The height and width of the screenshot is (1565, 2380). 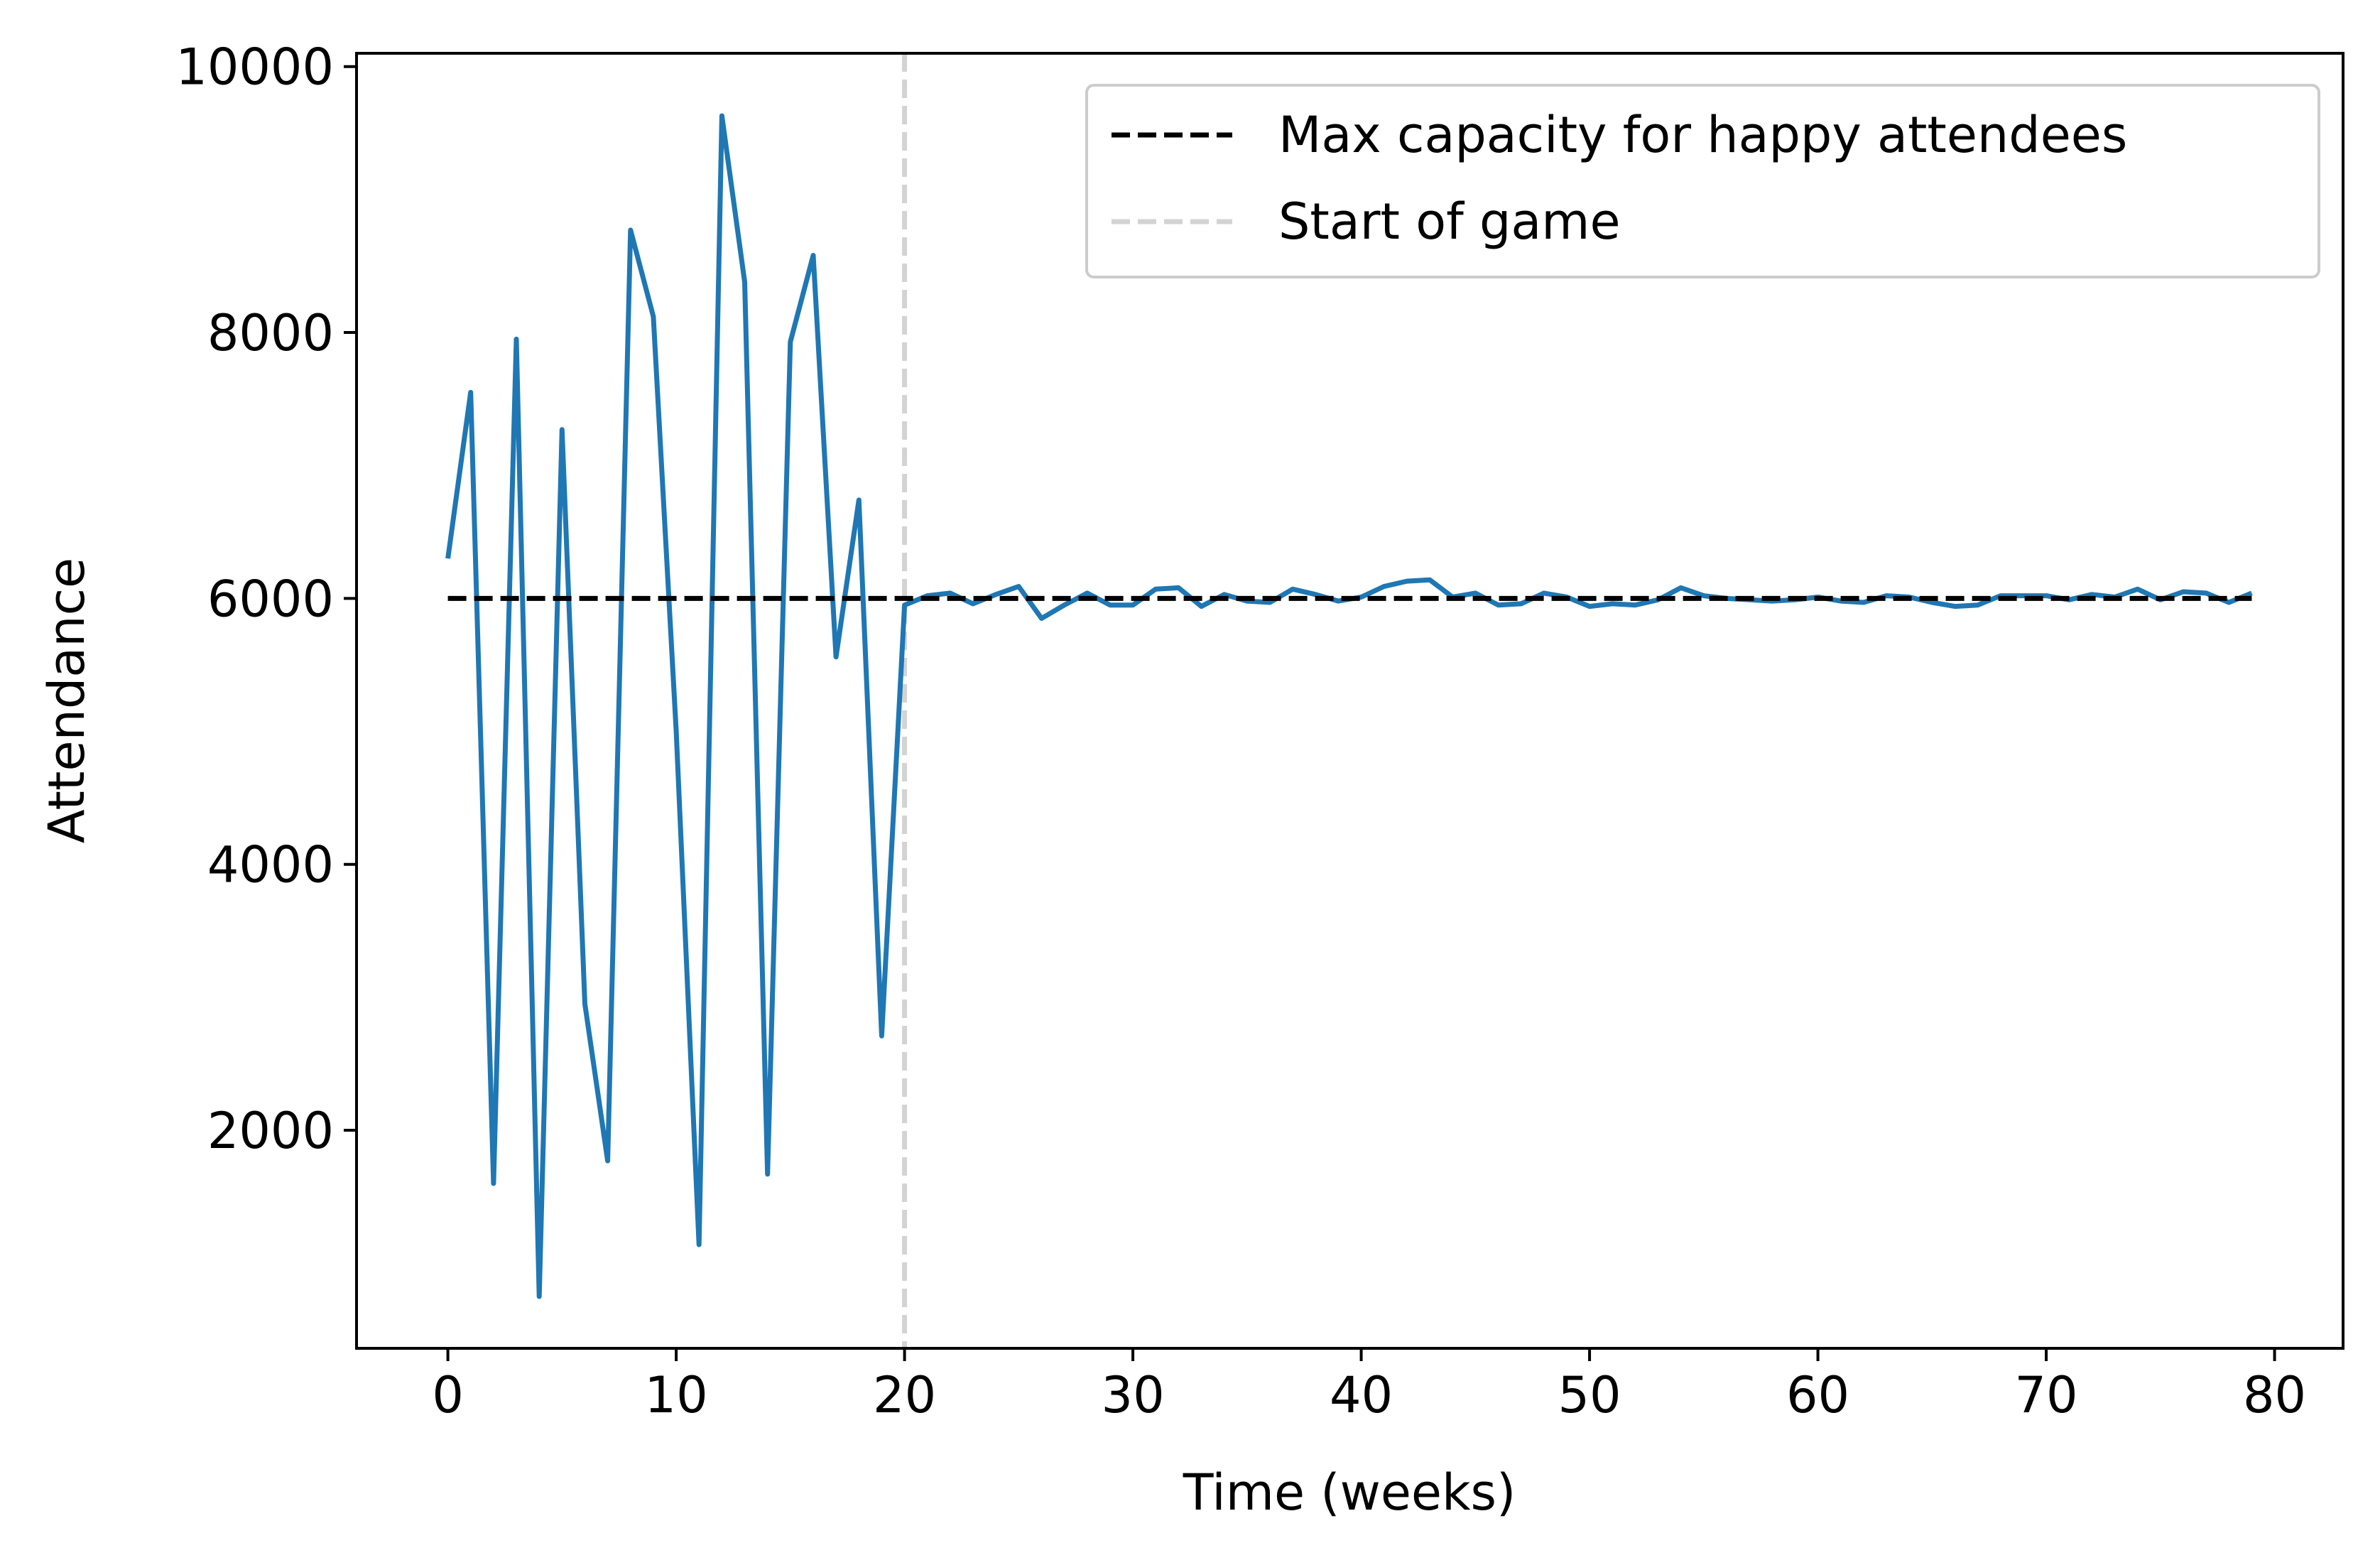 I want to click on x-tick-label: 80, so click(x=2275, y=1395).